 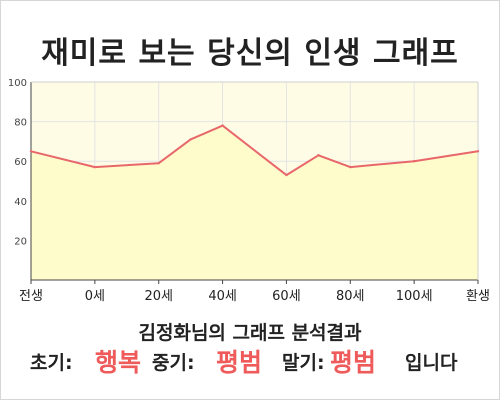 I want to click on series-line, so click(x=254, y=150).